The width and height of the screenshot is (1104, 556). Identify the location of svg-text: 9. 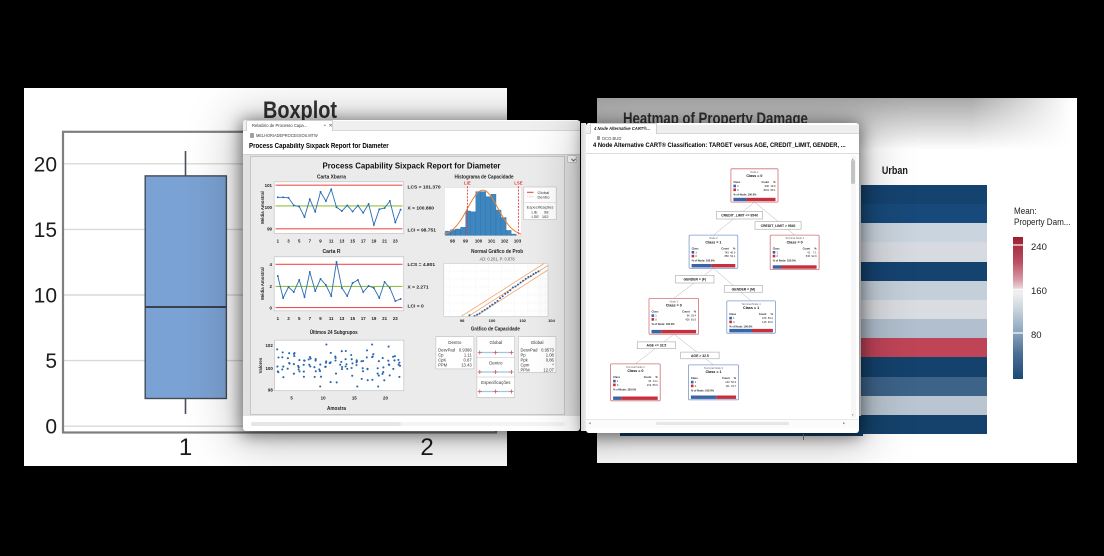
(320, 241).